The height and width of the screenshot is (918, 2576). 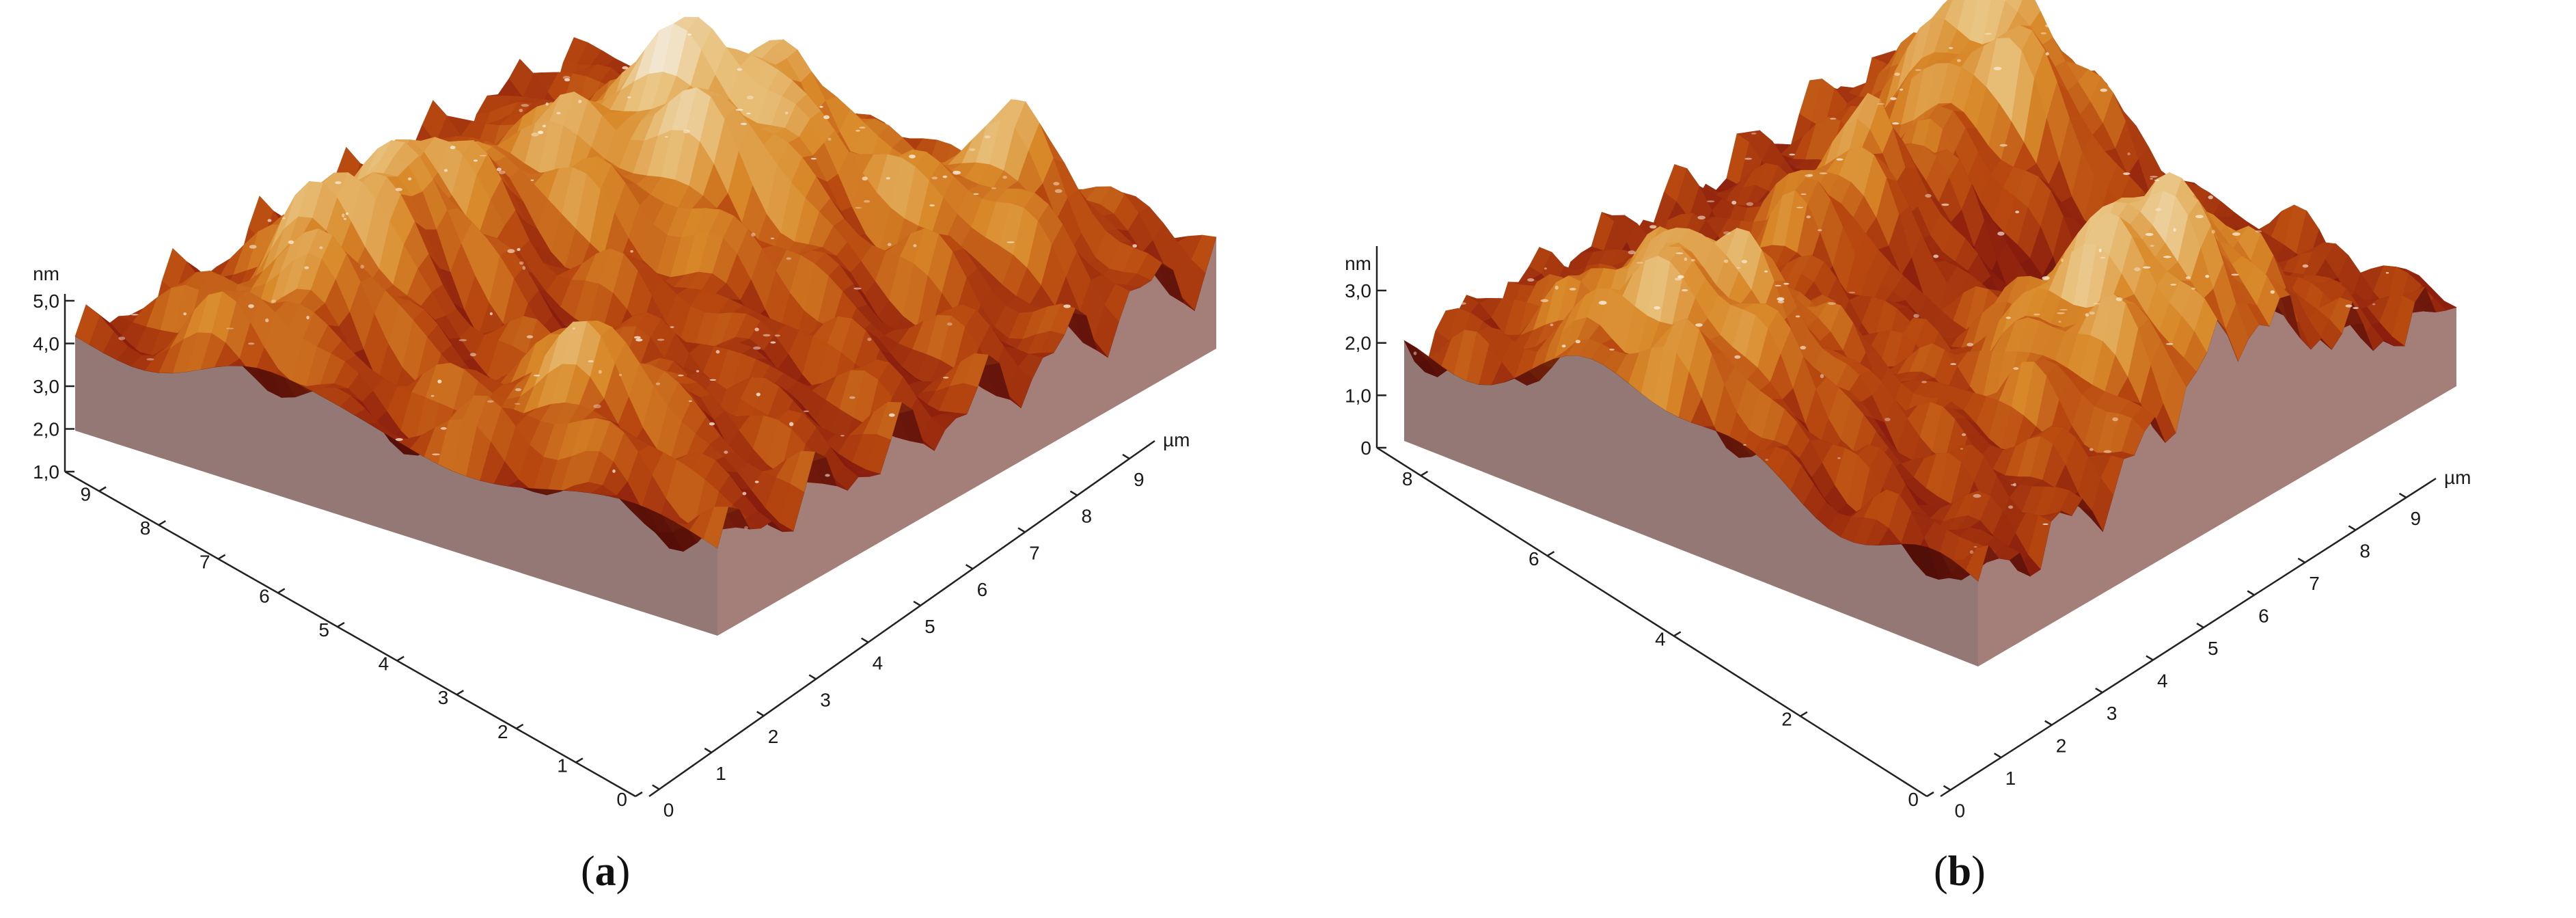 I want to click on a-z-tick-label: 1,0, so click(x=46, y=472).